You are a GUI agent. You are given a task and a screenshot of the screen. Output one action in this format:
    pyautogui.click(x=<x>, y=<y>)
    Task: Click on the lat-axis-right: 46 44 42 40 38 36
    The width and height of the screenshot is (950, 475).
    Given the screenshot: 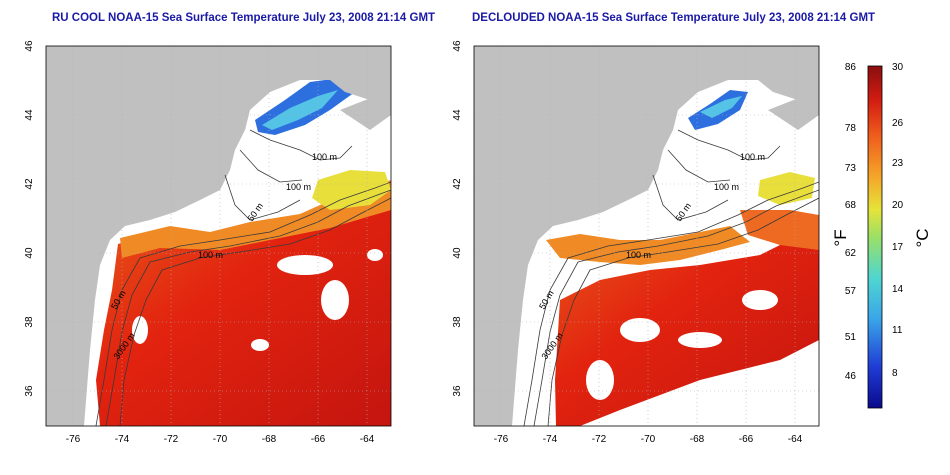 What is the action you would take?
    pyautogui.click(x=457, y=218)
    